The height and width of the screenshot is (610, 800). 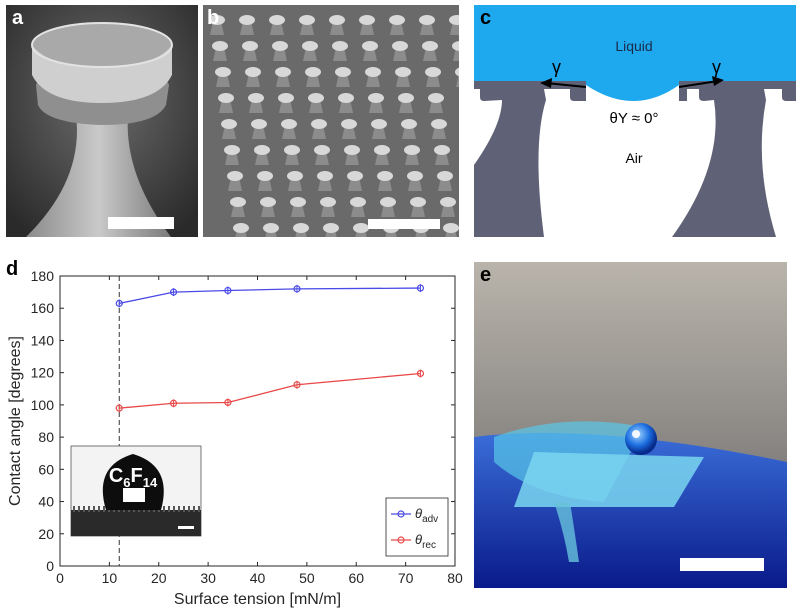 What do you see at coordinates (43, 373) in the screenshot?
I see `y-tick-label: 120` at bounding box center [43, 373].